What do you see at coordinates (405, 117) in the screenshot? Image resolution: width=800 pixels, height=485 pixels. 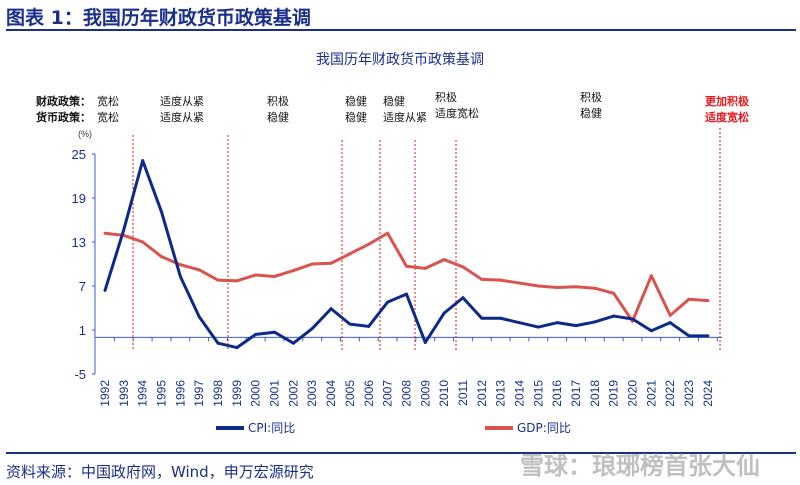 I see `policy-monetary-label: 适度从紧` at bounding box center [405, 117].